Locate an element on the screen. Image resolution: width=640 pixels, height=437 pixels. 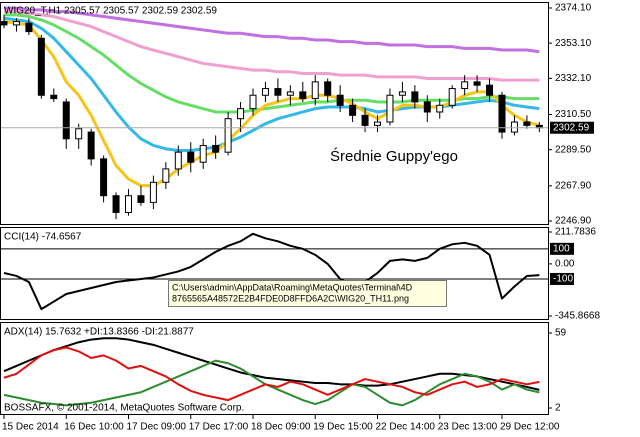
last-price-label: 2302.59 is located at coordinates (571, 127).